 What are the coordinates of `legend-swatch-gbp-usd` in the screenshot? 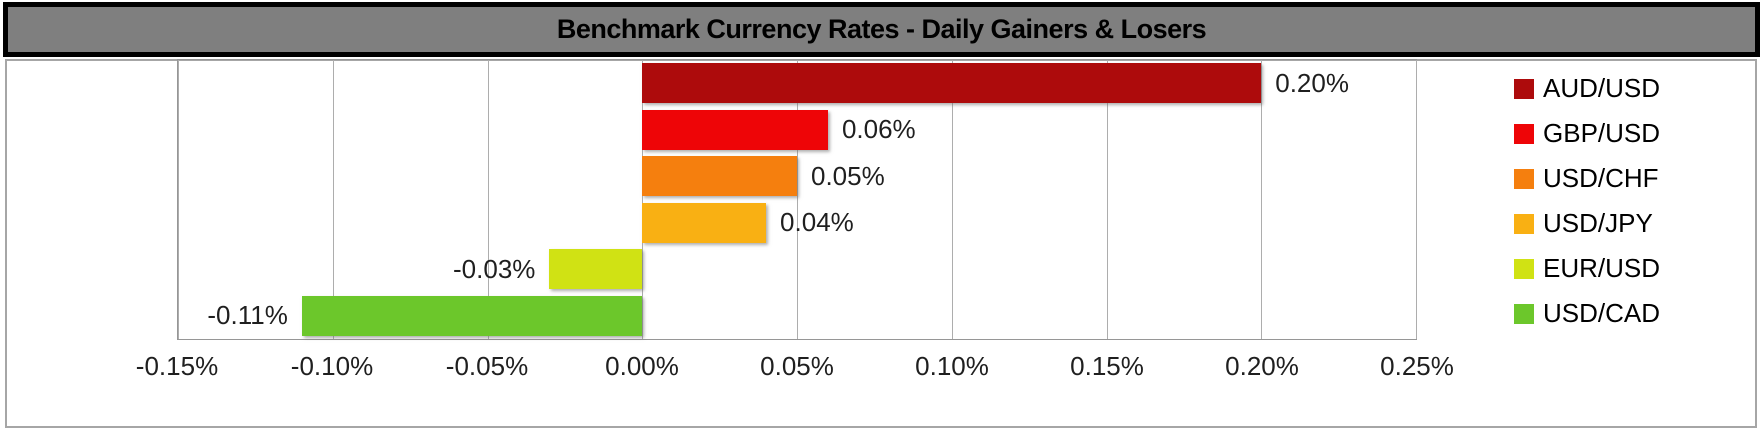 It's located at (1524, 133).